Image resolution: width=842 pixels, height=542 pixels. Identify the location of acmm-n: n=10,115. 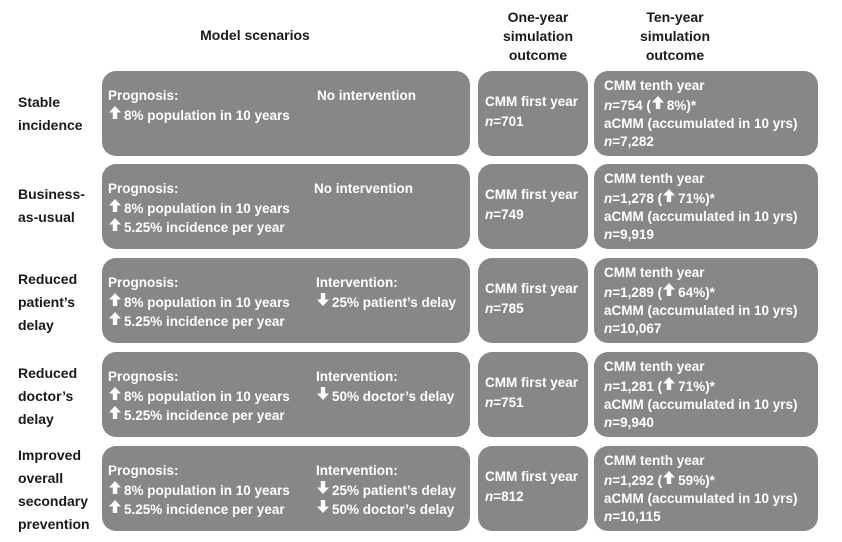
(632, 516).